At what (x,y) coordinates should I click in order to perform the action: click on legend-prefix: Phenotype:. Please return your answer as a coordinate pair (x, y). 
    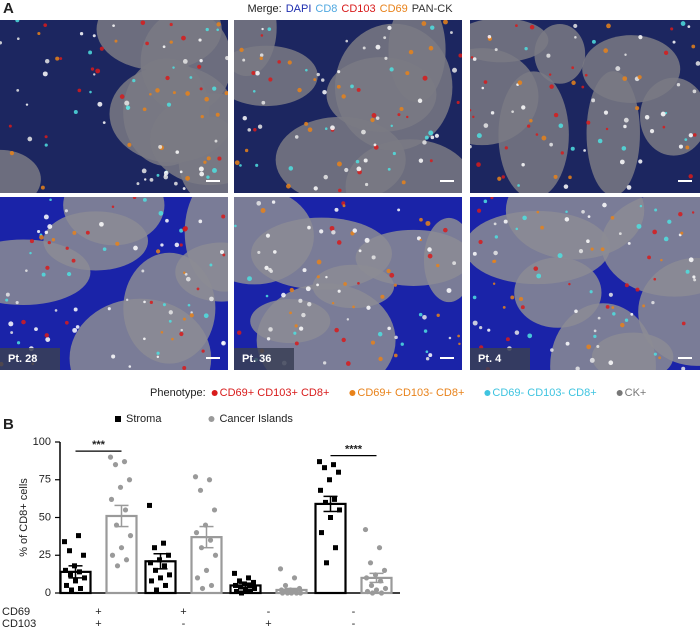
    Looking at the image, I should click on (178, 393).